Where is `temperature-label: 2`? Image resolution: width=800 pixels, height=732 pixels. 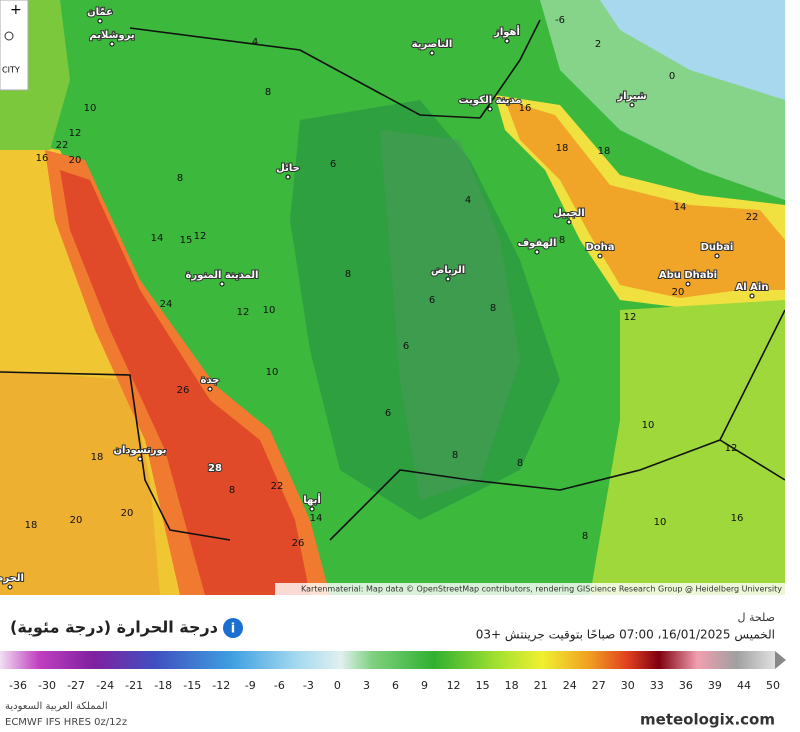 temperature-label: 2 is located at coordinates (598, 44).